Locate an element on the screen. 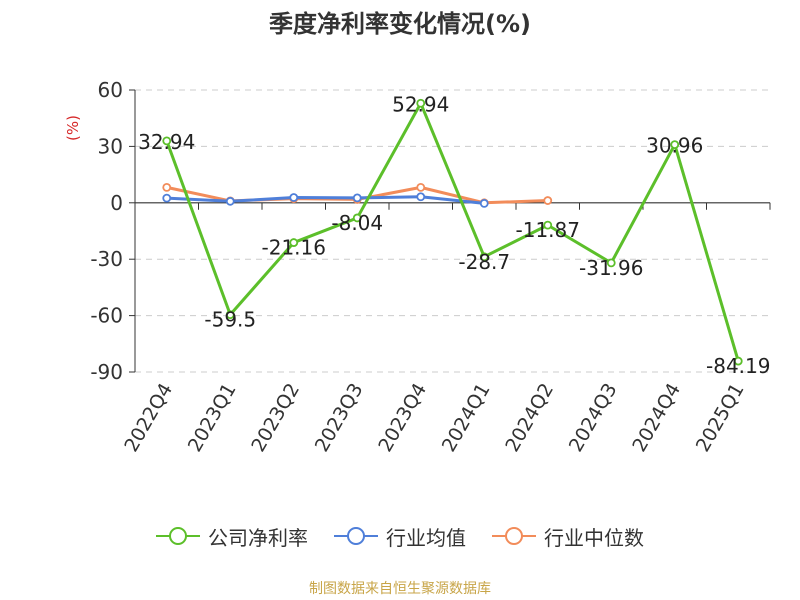  y-tick-label-4: -60 is located at coordinates (106, 316).